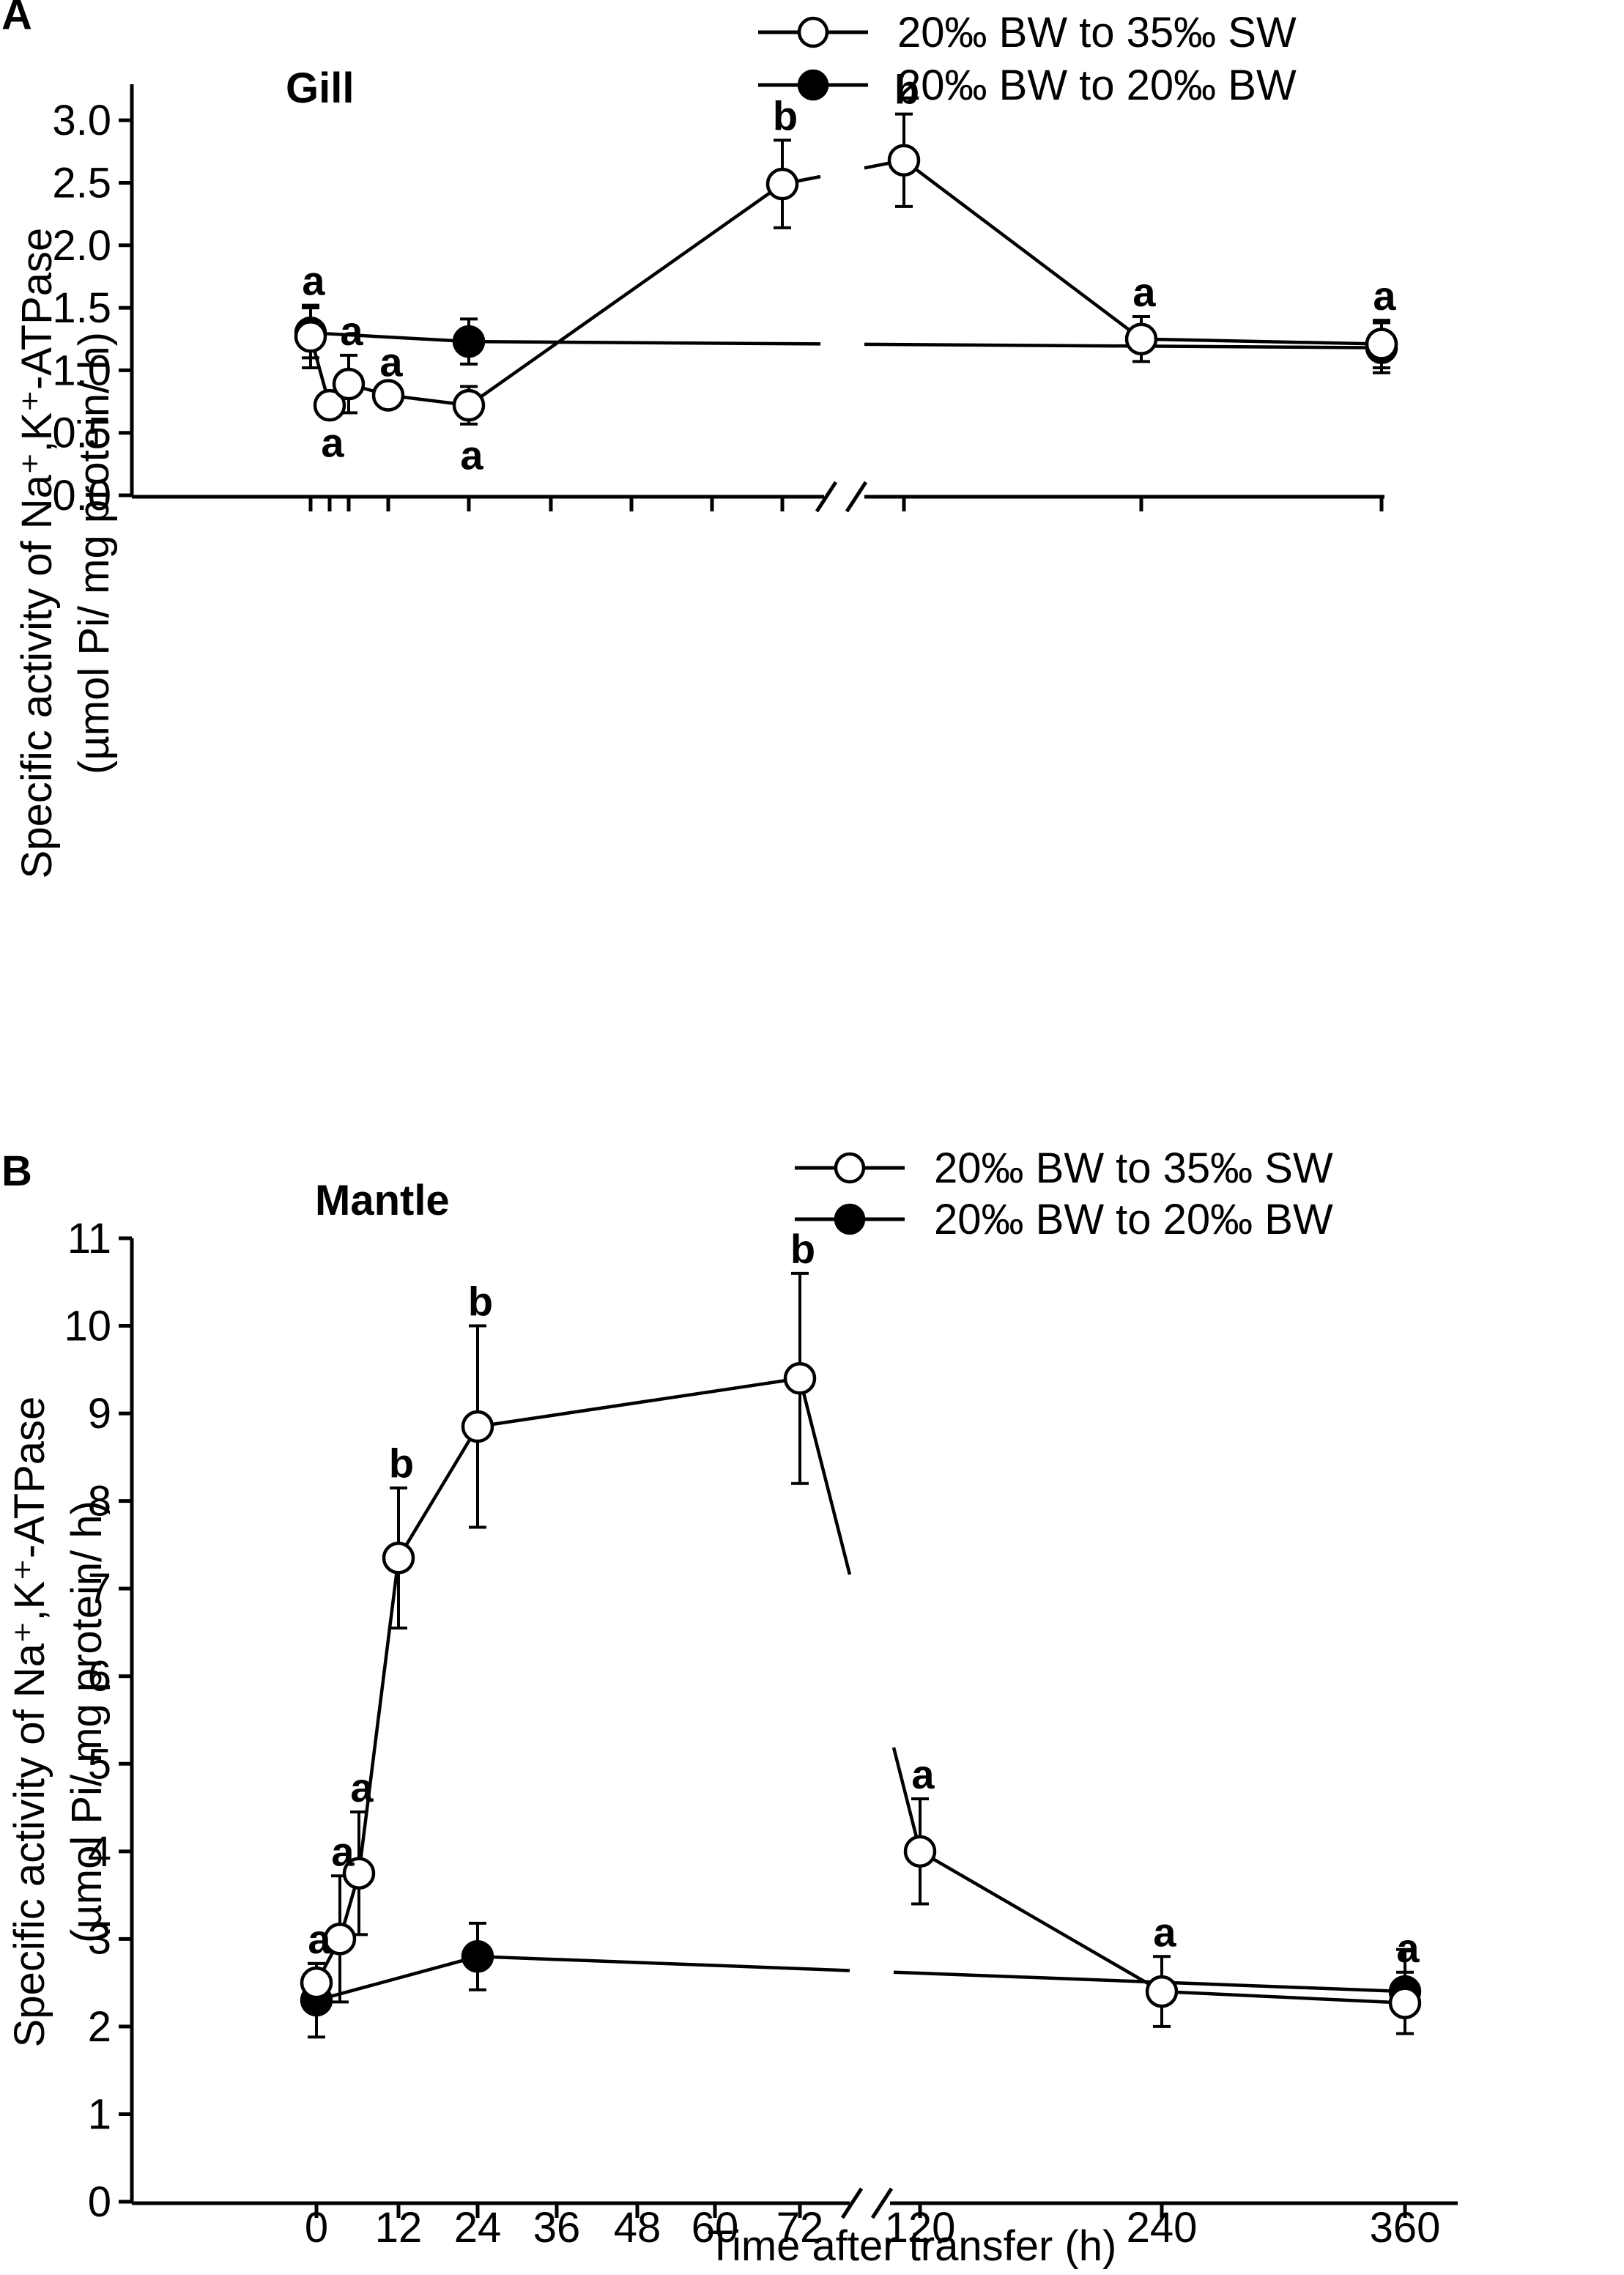 This screenshot has height=2275, width=1624. Describe the element at coordinates (87, 1722) in the screenshot. I see `panel-b-y-axis-title-line2: (µmol Pi/ mg protein/ h)` at that location.